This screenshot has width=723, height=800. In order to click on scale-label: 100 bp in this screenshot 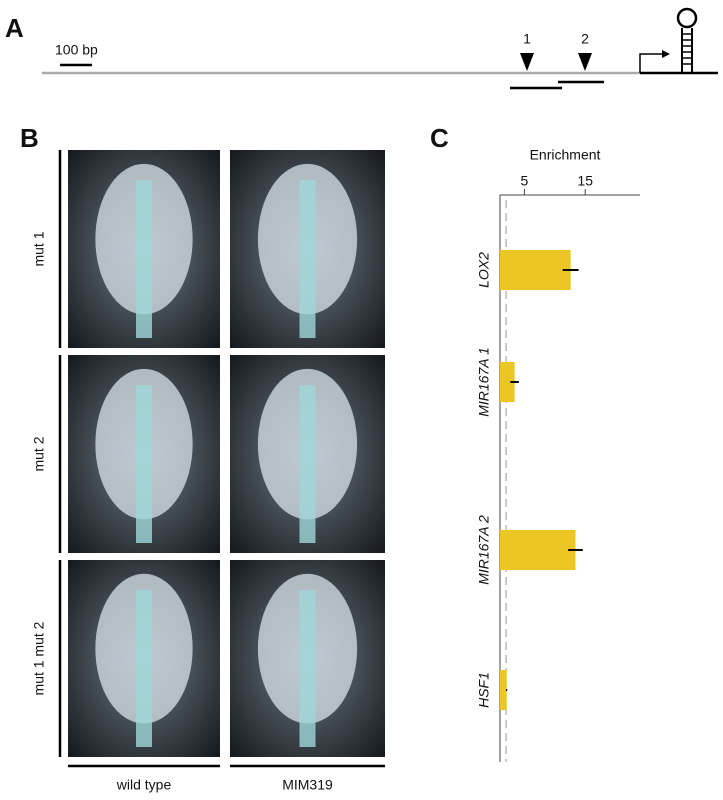, I will do `click(76, 50)`.